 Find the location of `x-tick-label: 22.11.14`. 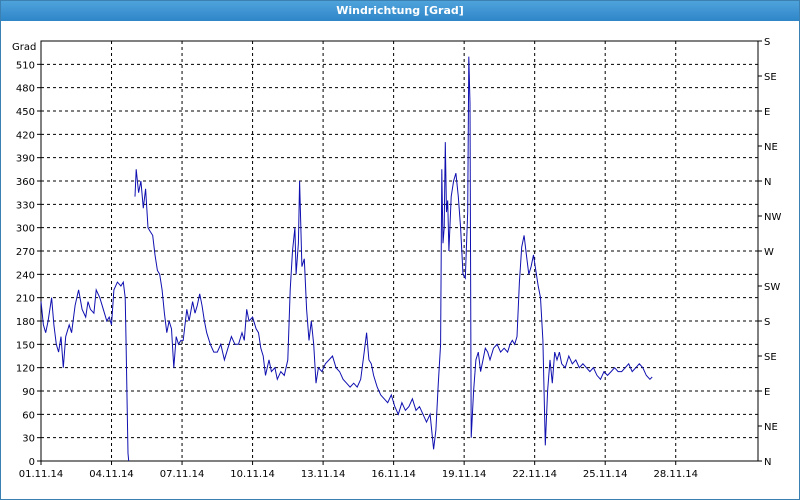

x-tick-label: 22.11.14 is located at coordinates (534, 474).